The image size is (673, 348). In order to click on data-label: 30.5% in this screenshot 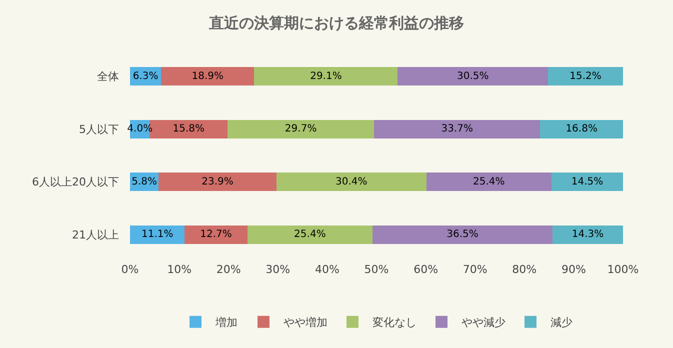, I will do `click(472, 76)`.